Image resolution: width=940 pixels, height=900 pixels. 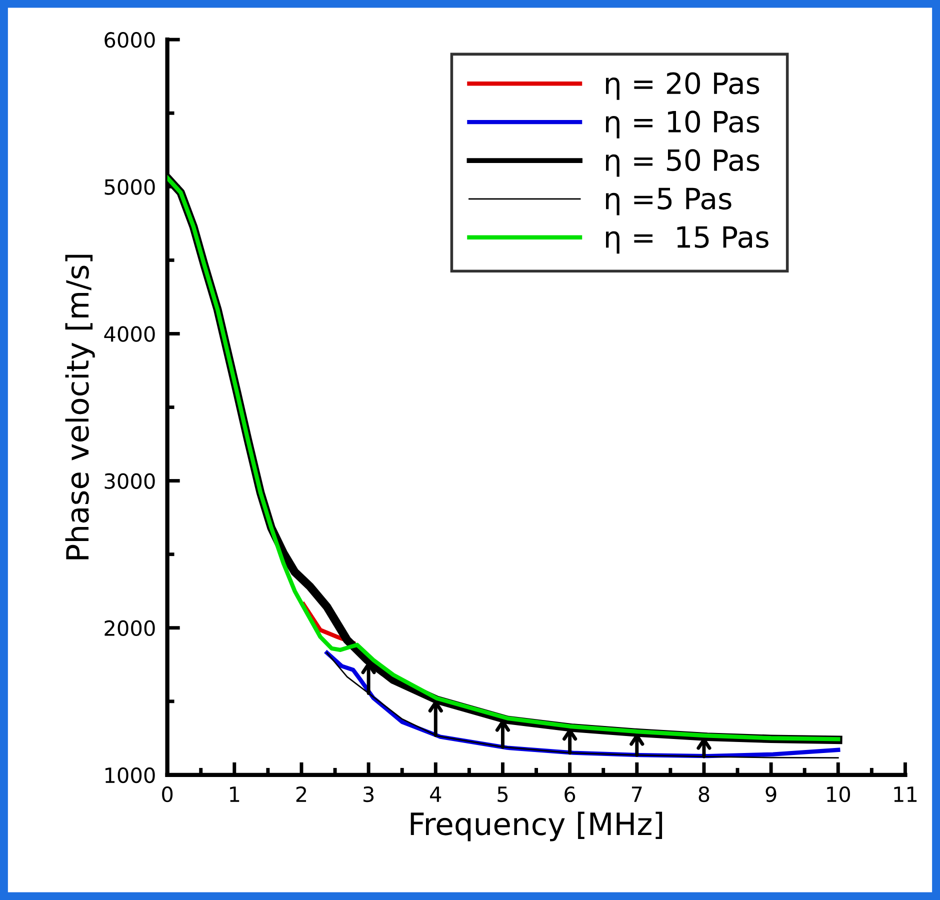 I want to click on y-tick-label: 6000, so click(x=129, y=40).